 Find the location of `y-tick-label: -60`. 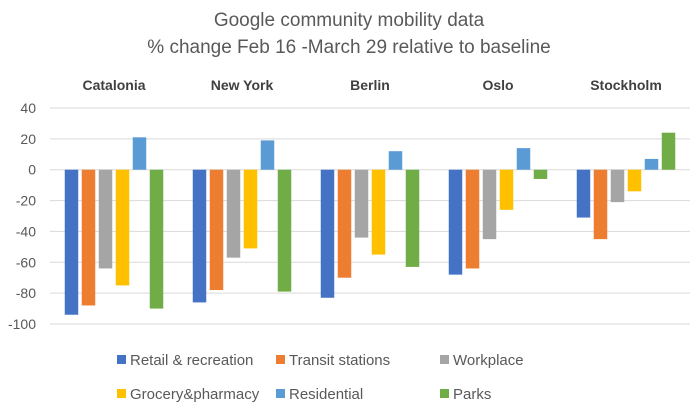

y-tick-label: -60 is located at coordinates (26, 262).